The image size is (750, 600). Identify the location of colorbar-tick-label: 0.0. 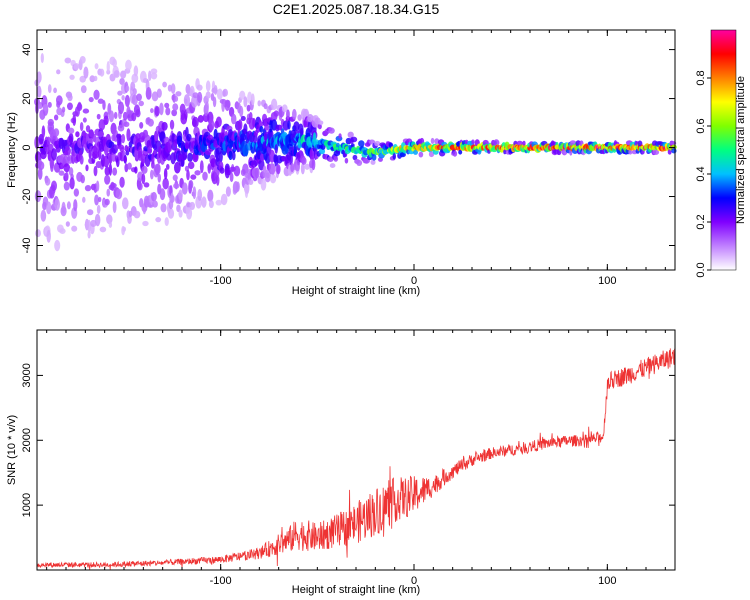
(701, 269).